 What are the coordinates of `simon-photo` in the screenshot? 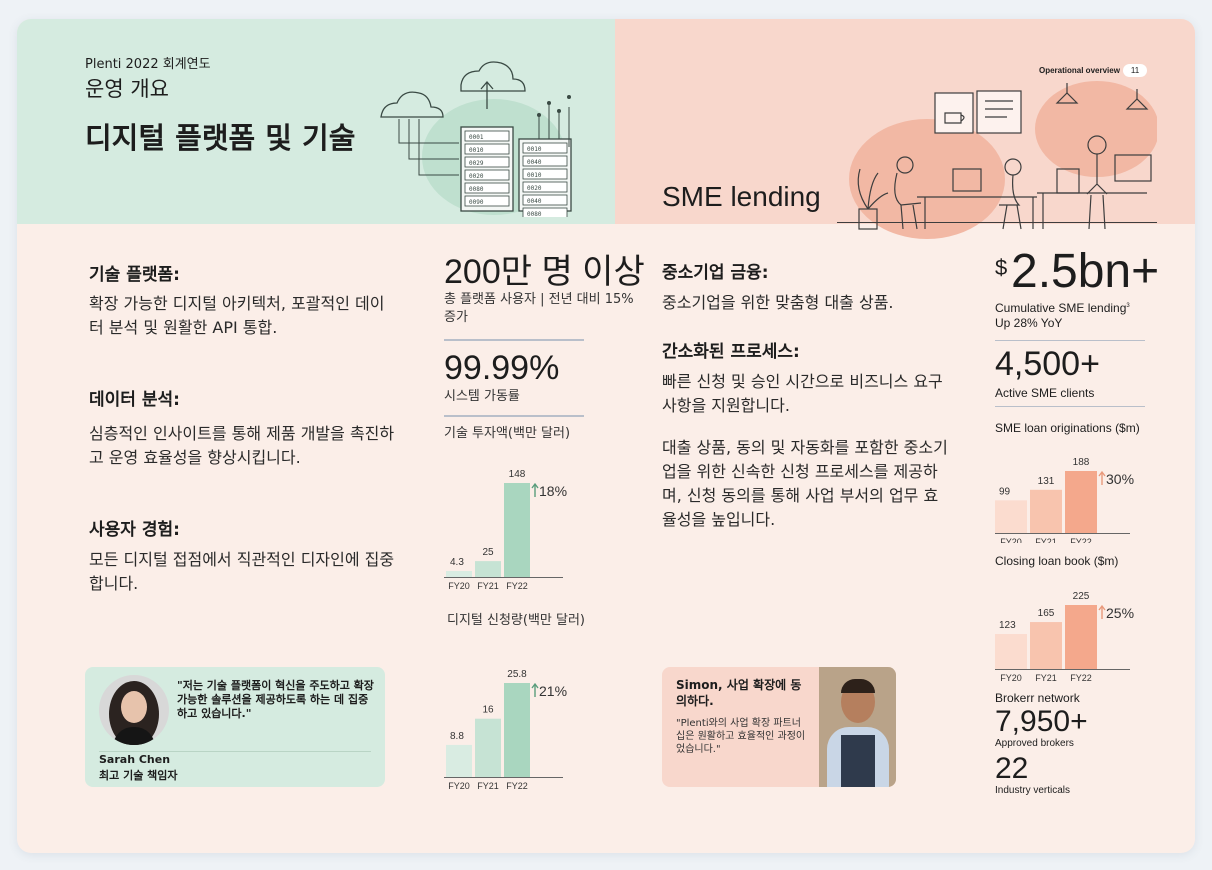 It's located at (857, 727).